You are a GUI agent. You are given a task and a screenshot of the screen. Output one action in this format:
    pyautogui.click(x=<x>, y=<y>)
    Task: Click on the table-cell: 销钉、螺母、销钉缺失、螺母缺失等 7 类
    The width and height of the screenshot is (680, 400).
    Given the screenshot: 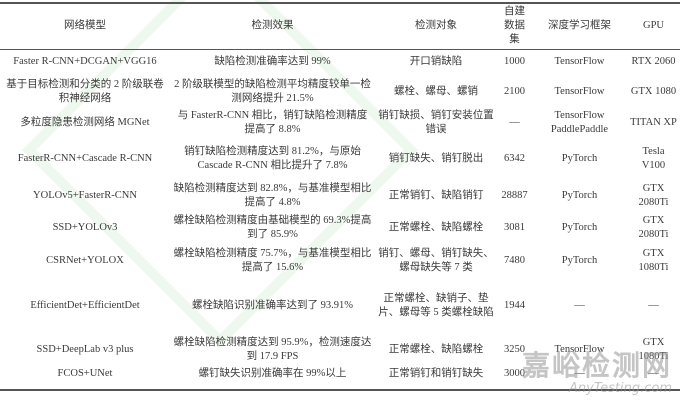 What is the action you would take?
    pyautogui.click(x=436, y=260)
    